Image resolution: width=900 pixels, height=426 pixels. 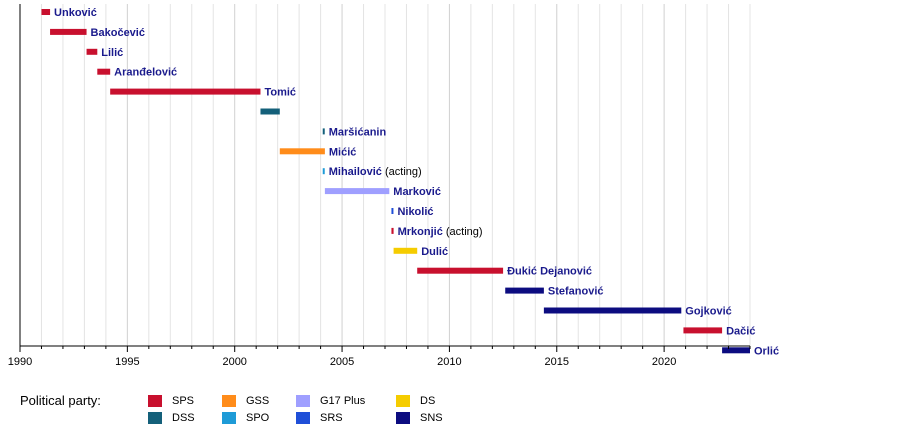 What do you see at coordinates (460, 270) in the screenshot?
I see `bar-Đukić Dejanović` at bounding box center [460, 270].